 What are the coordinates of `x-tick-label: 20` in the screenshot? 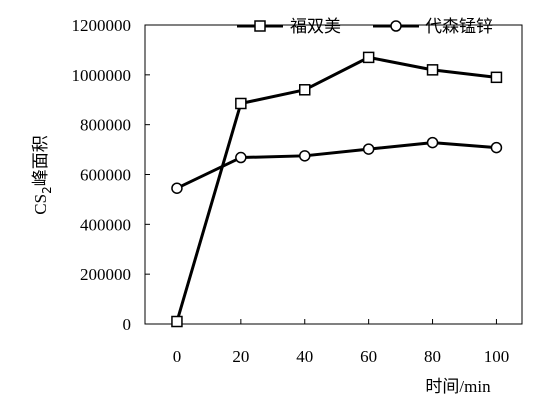 It's located at (240, 356).